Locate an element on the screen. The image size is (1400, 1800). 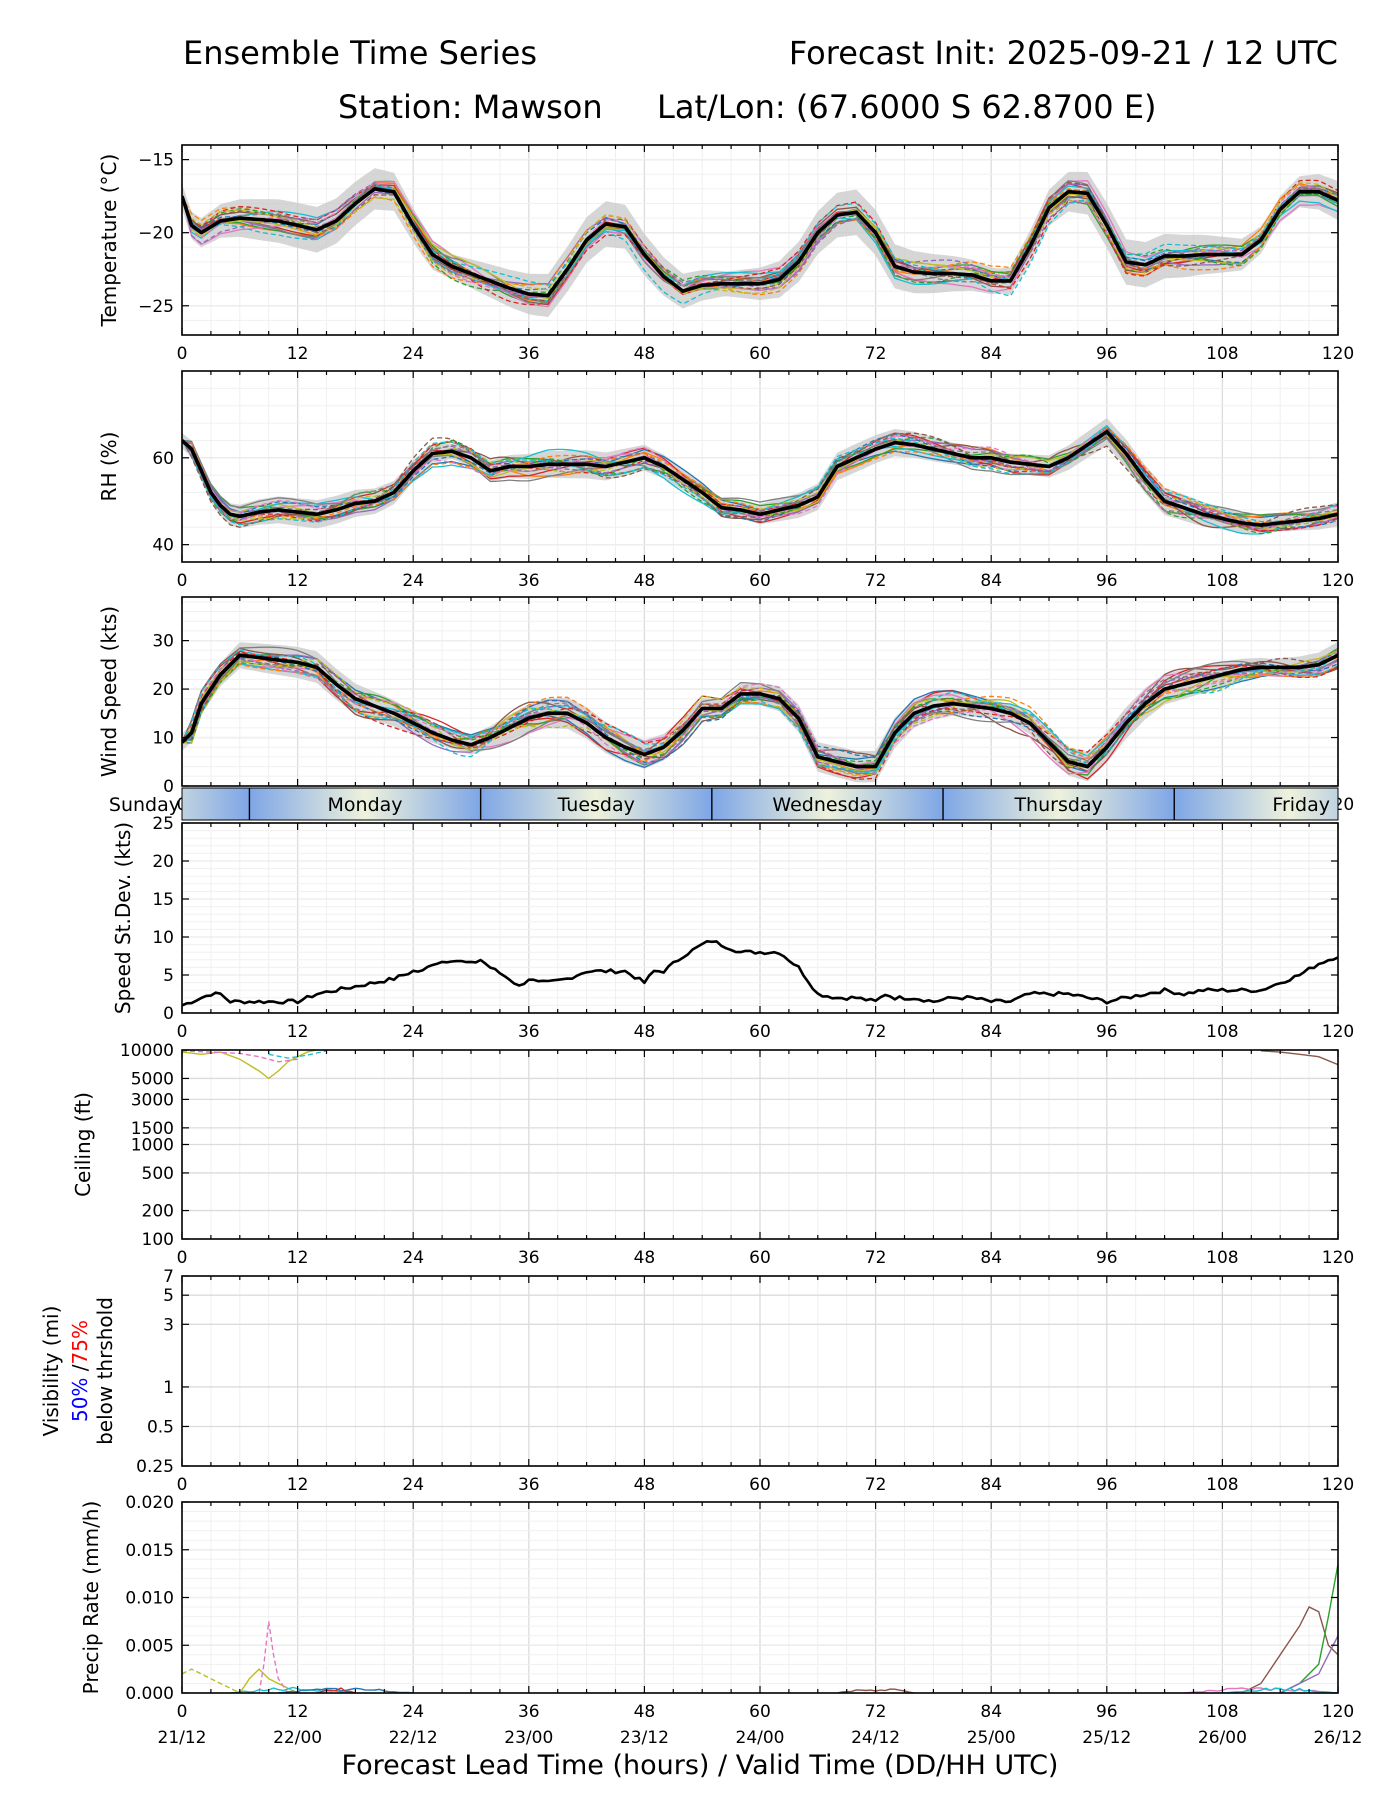
day-segments is located at coordinates (760, 804).